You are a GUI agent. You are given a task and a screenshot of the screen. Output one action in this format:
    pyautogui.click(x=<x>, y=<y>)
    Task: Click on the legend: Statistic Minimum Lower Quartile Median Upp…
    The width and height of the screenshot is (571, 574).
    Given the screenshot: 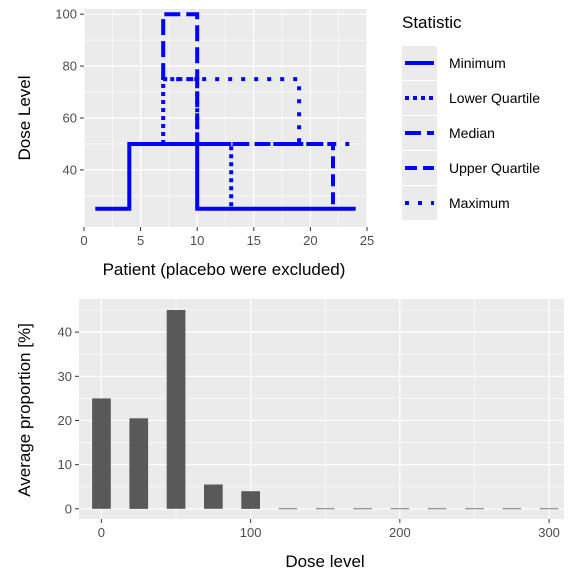 What is the action you would take?
    pyautogui.click(x=471, y=116)
    